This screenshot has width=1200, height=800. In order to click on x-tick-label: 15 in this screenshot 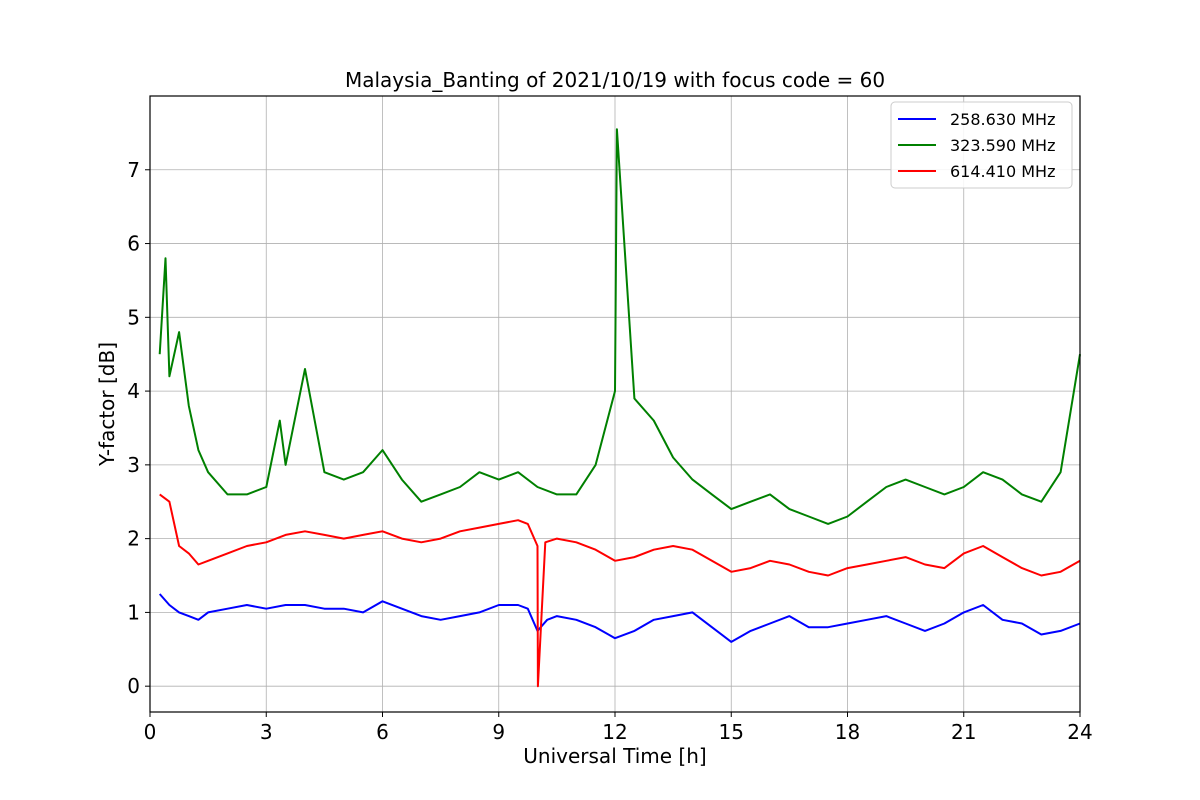, I will do `click(731, 732)`.